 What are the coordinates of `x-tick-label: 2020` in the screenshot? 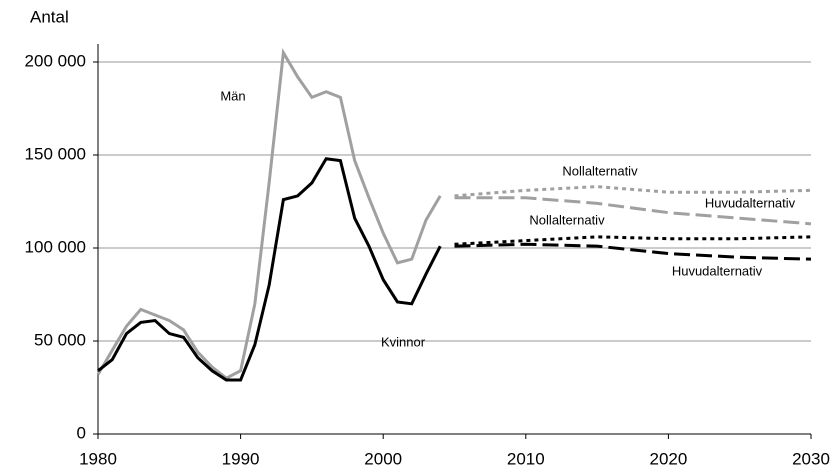 It's located at (668, 458).